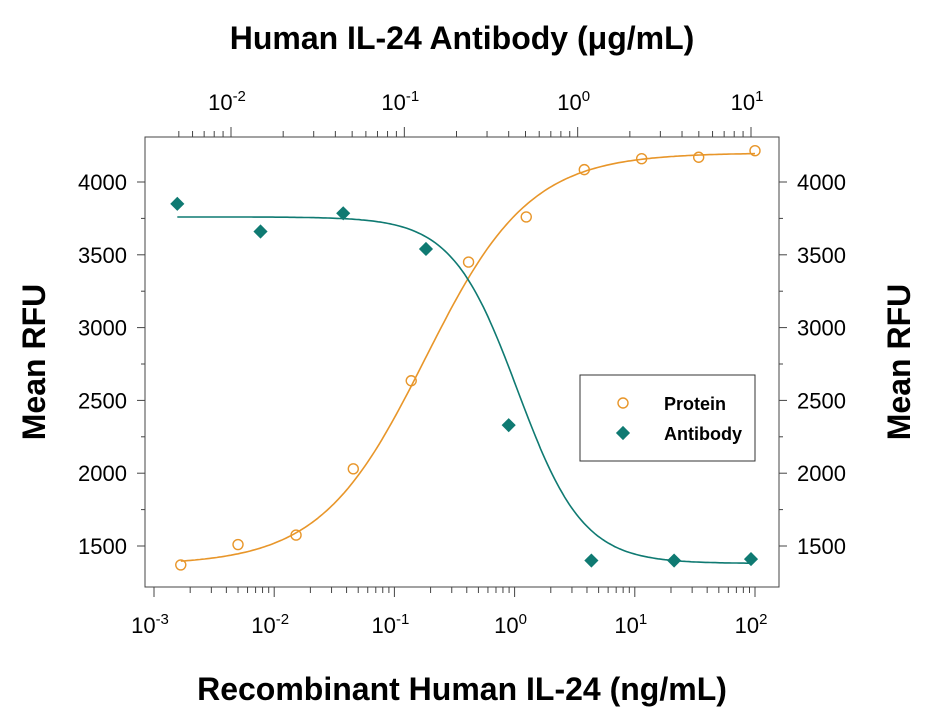  Describe the element at coordinates (270, 624) in the screenshot. I see `bottom-tick-label-1: 10⁻²` at that location.